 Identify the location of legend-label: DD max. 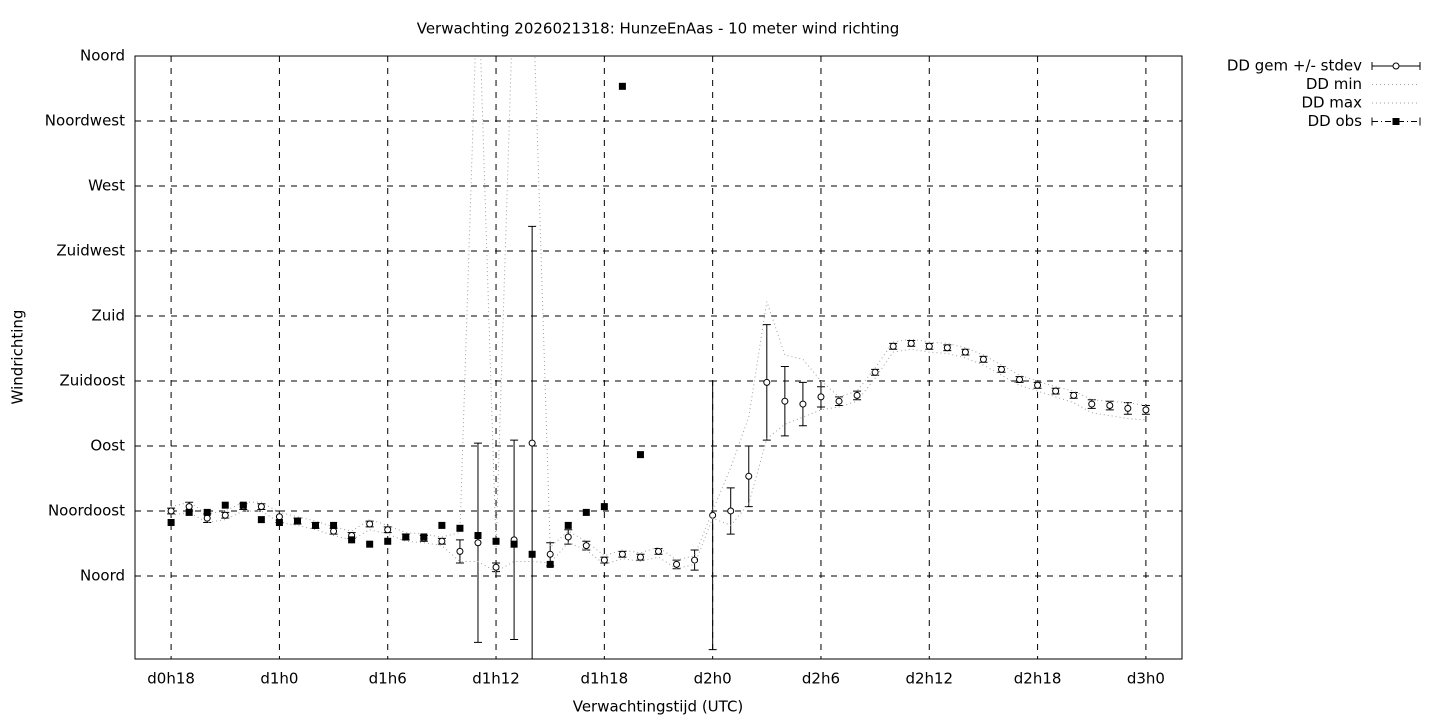
(1331, 103).